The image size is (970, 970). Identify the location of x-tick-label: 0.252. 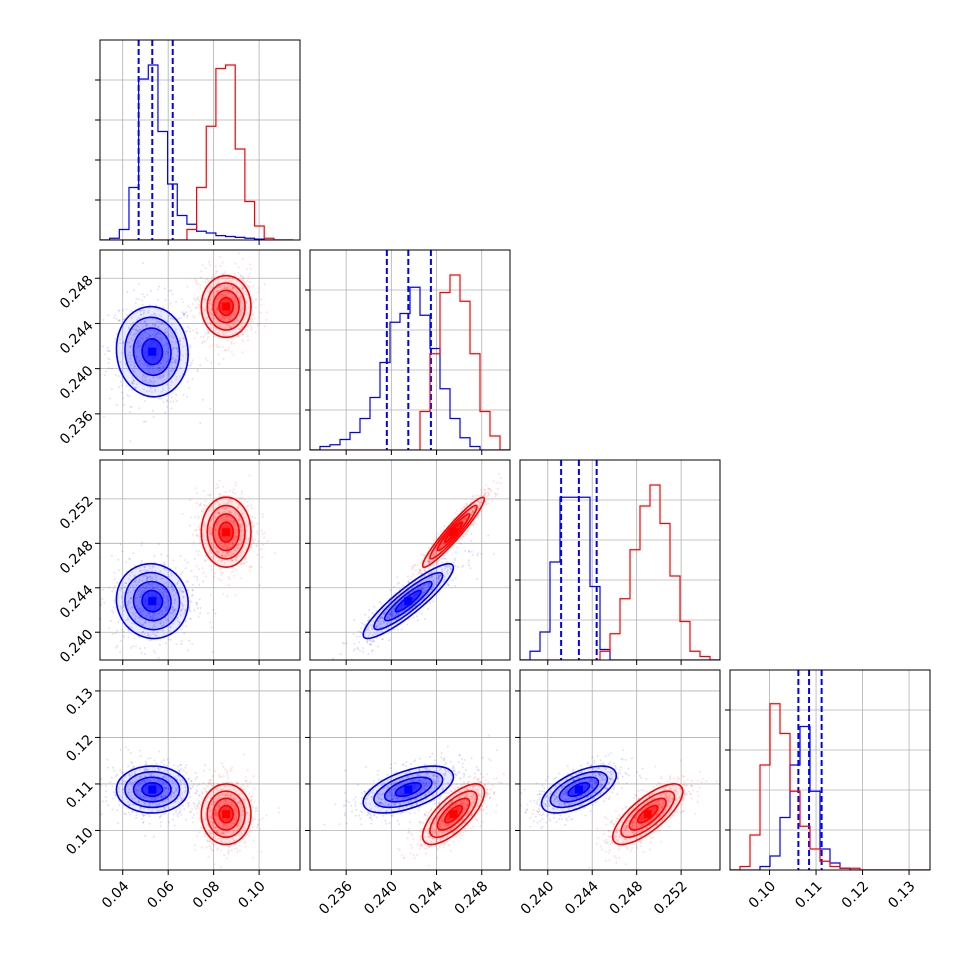
(671, 898).